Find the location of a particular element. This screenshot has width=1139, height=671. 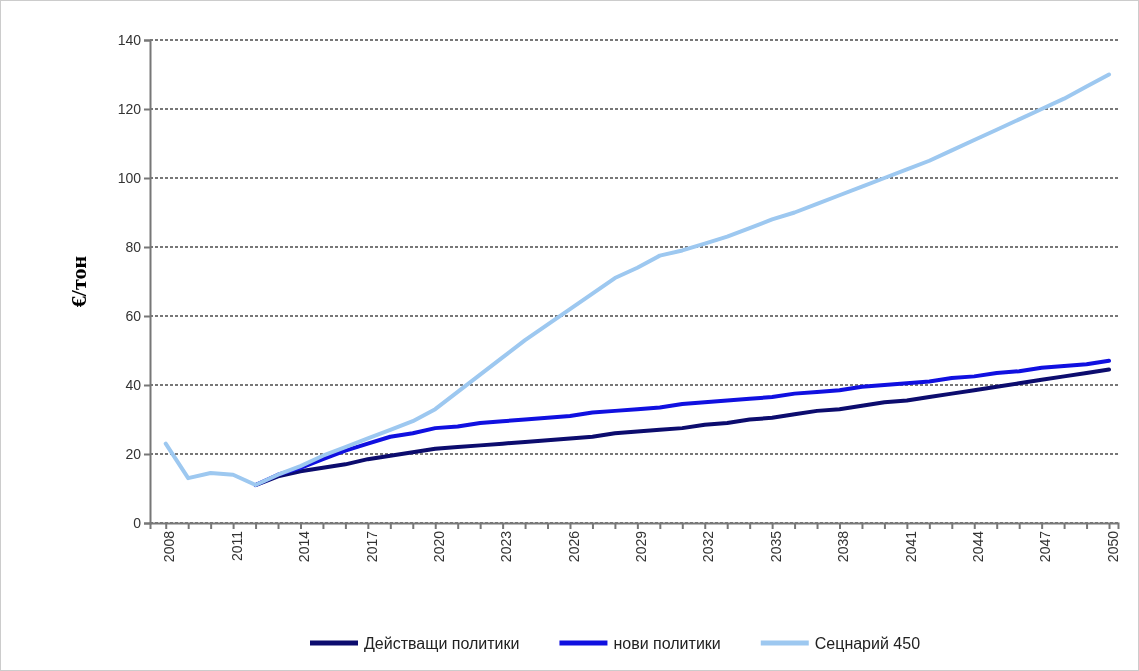

y-tick-label: 0 is located at coordinates (137, 522).